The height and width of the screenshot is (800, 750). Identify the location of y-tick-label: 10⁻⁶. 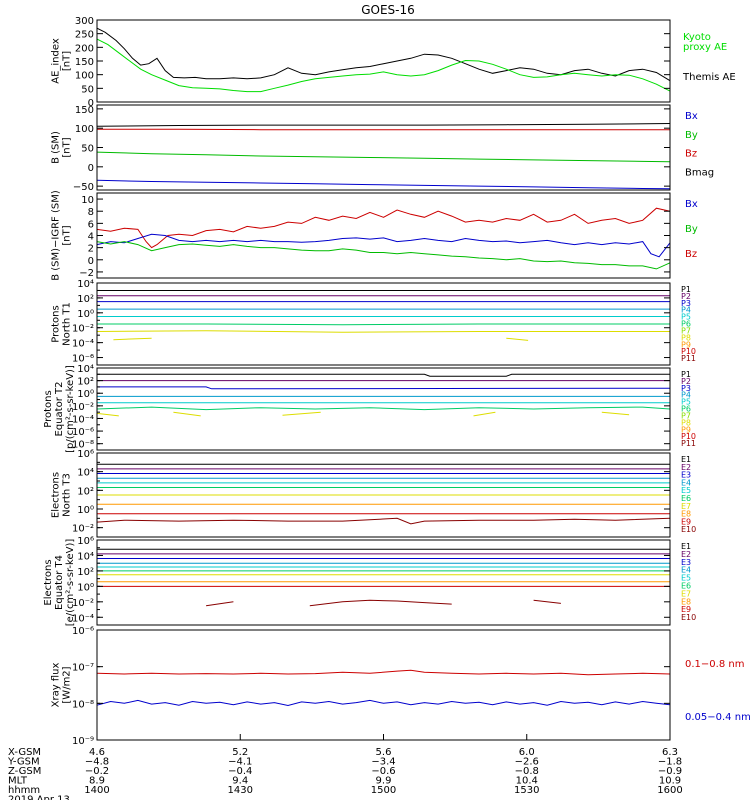
(83, 359).